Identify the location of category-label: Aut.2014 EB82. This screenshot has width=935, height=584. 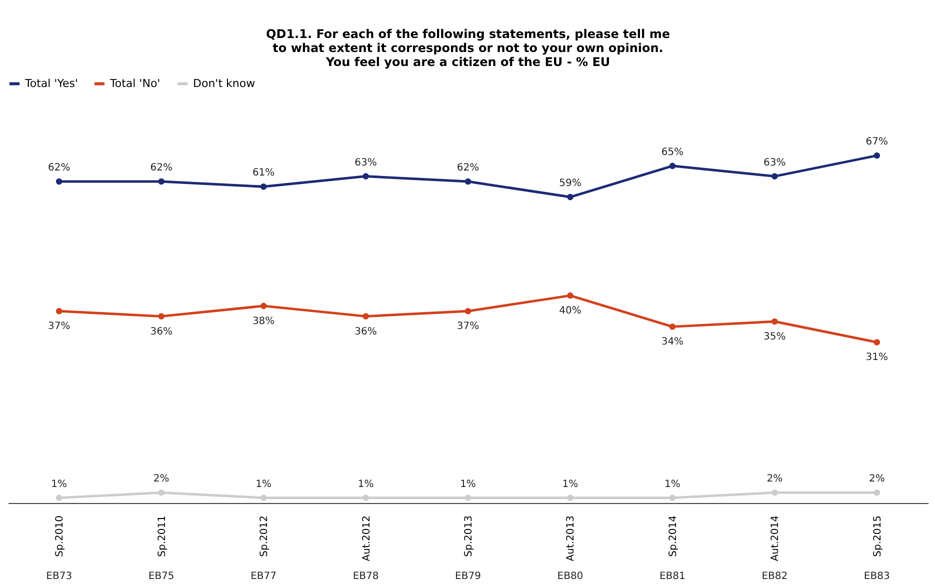
(775, 549).